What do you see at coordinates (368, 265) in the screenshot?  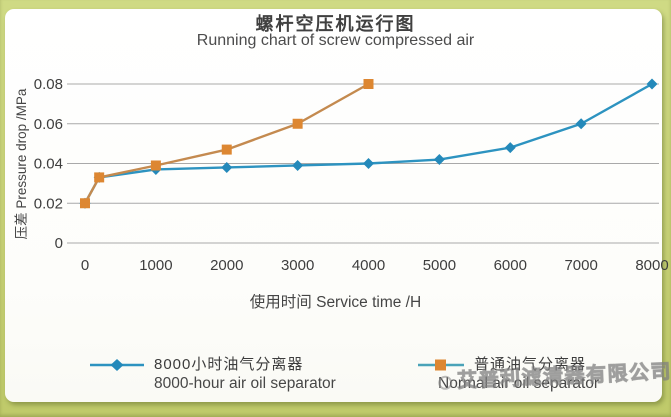 I see `x-tick-label: 4000` at bounding box center [368, 265].